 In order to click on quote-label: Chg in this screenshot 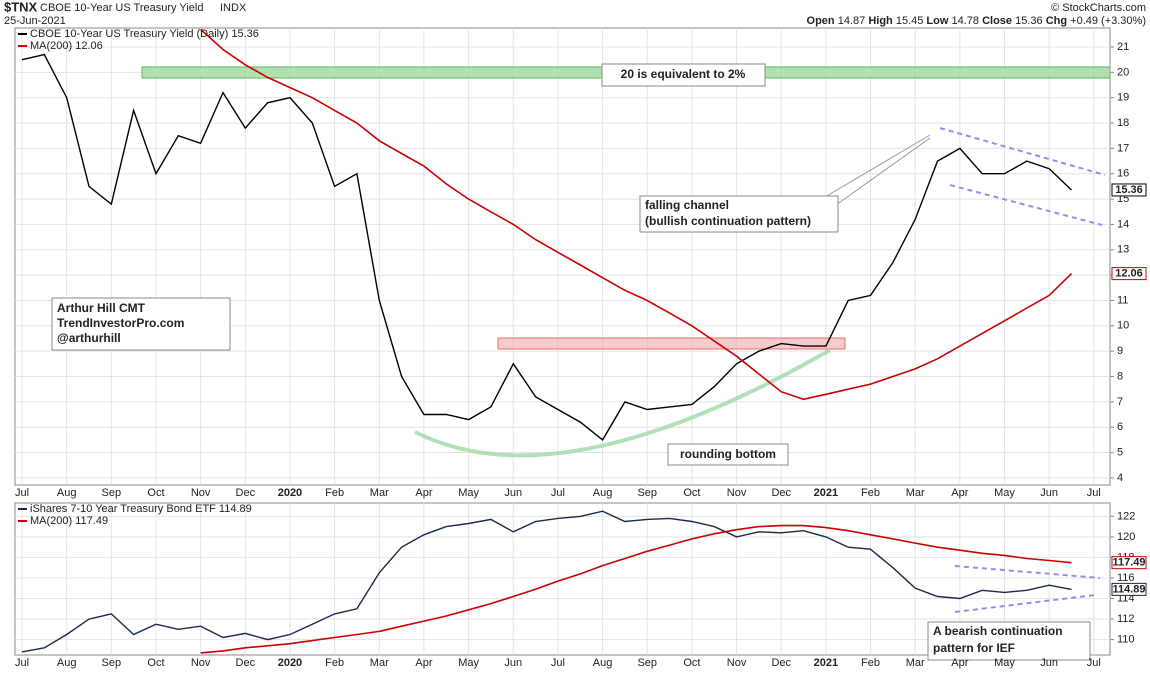, I will do `click(1056, 21)`.